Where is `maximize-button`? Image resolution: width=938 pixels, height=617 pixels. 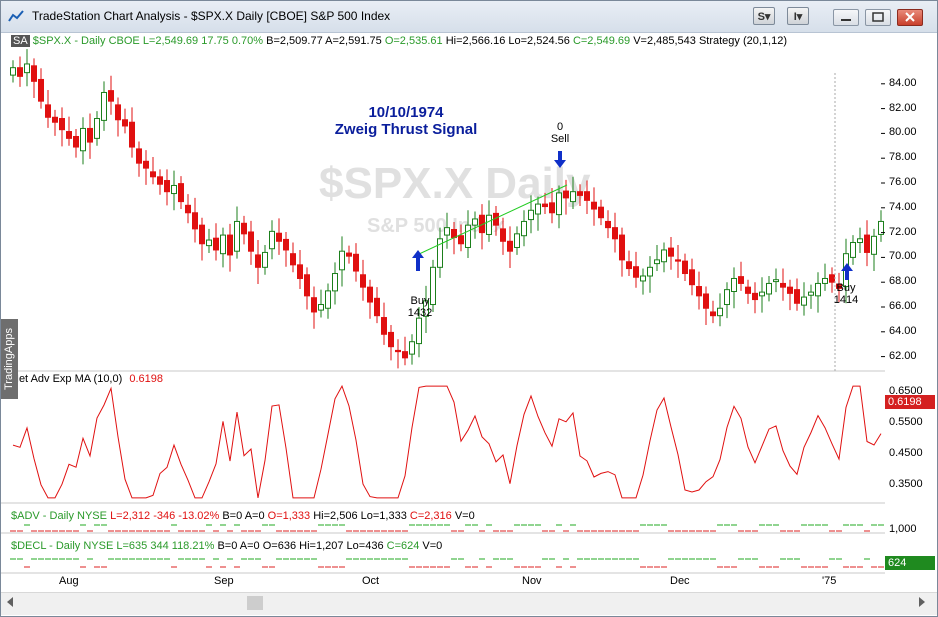 maximize-button is located at coordinates (878, 17).